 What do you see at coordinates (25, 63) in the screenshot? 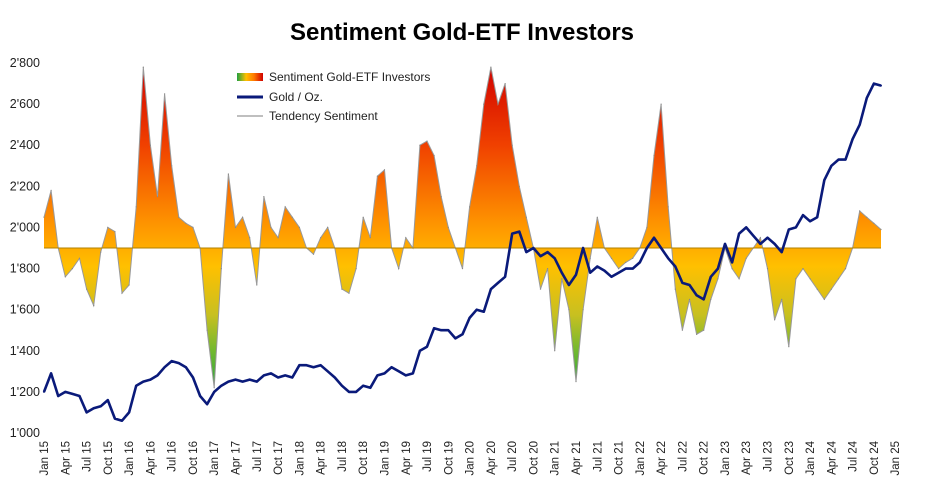
I see `y-tick-label: 2'800` at bounding box center [25, 63].